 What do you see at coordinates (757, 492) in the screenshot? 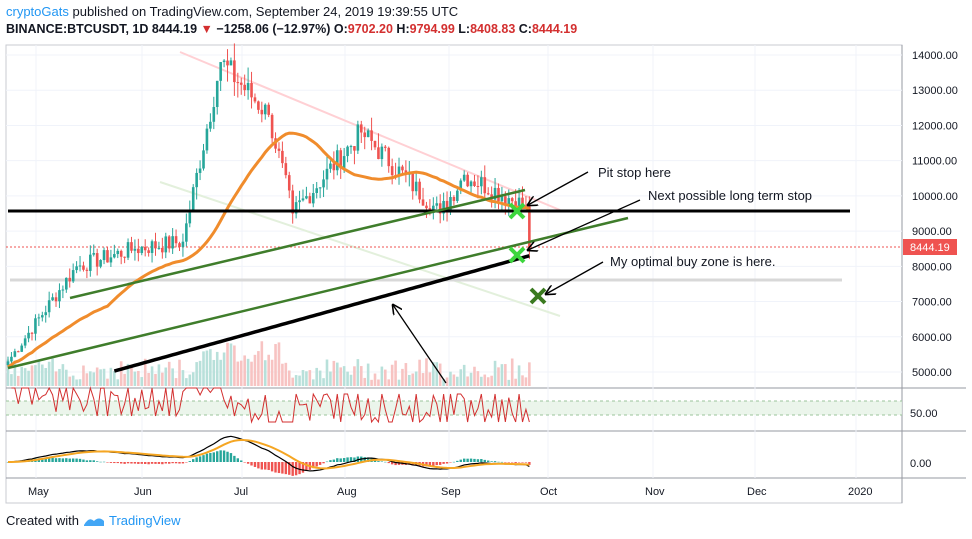
I see `time-tick-label: Dec` at bounding box center [757, 492].